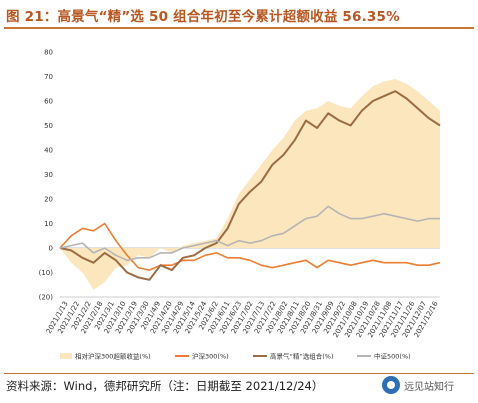 The width and height of the screenshot is (478, 403). Describe the element at coordinates (210, 356) in the screenshot. I see `legend-label: 沪深300(%)` at that location.